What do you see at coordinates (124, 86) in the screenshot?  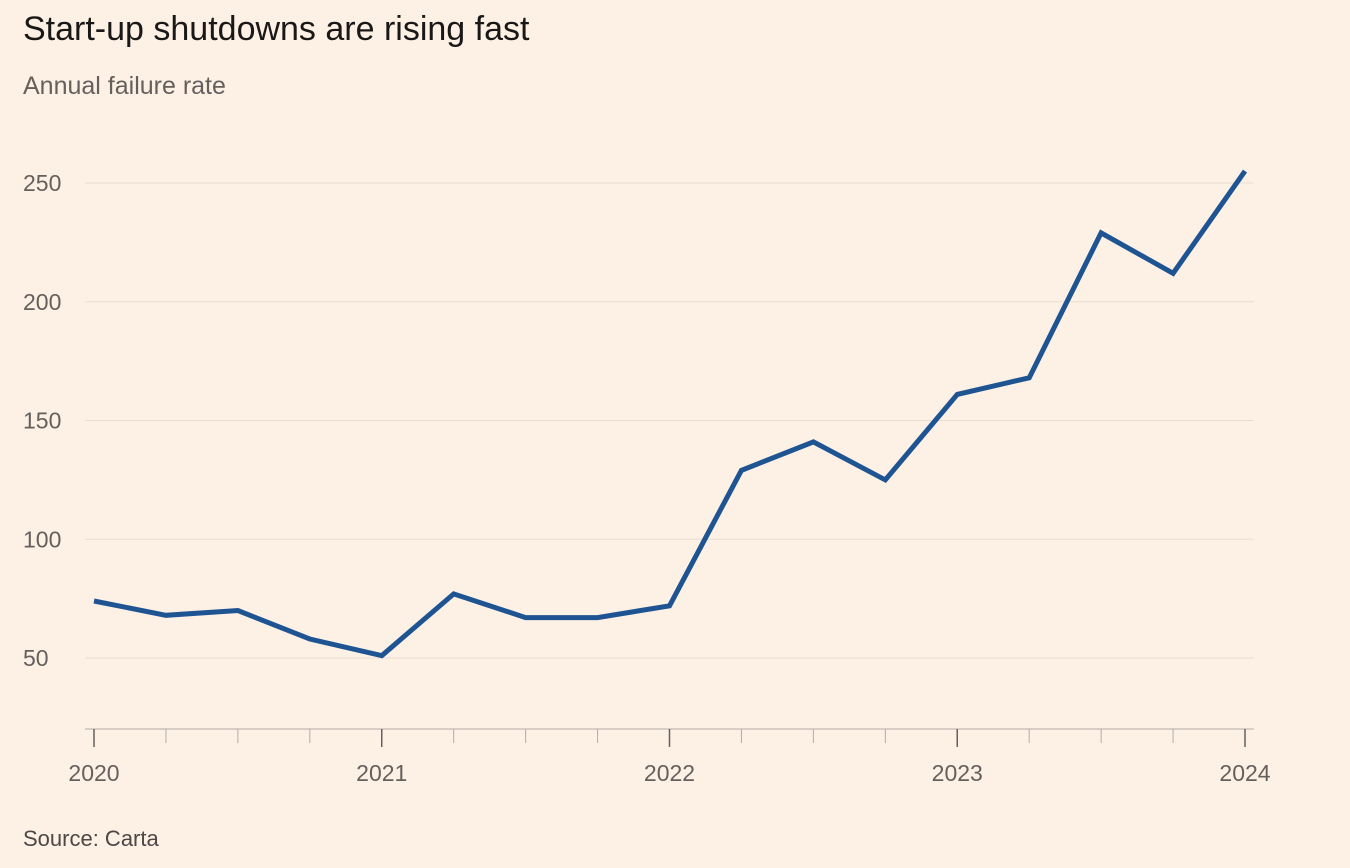 I see `chart-subtitle: Annual failure rate` at bounding box center [124, 86].